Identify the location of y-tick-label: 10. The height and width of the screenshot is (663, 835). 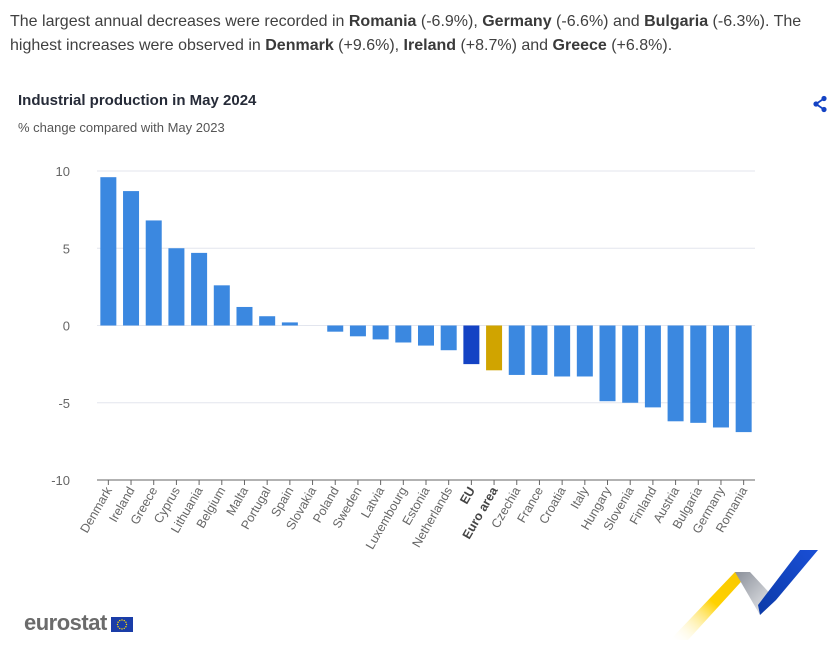
(63, 171).